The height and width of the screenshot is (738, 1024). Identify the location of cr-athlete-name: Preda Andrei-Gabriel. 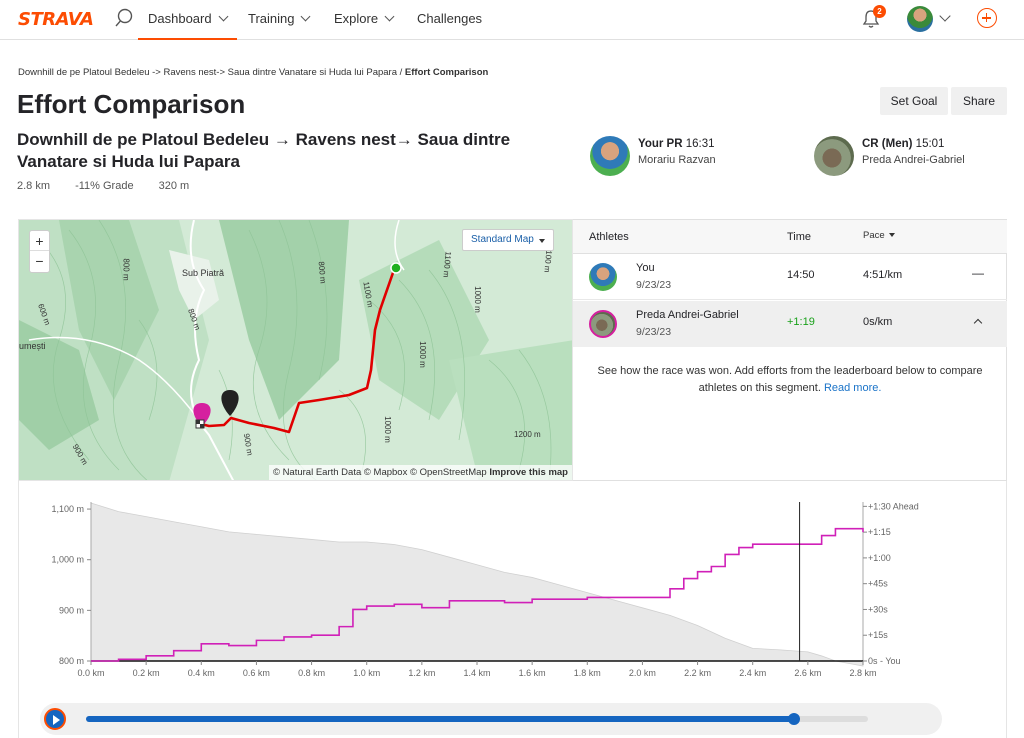
(913, 160).